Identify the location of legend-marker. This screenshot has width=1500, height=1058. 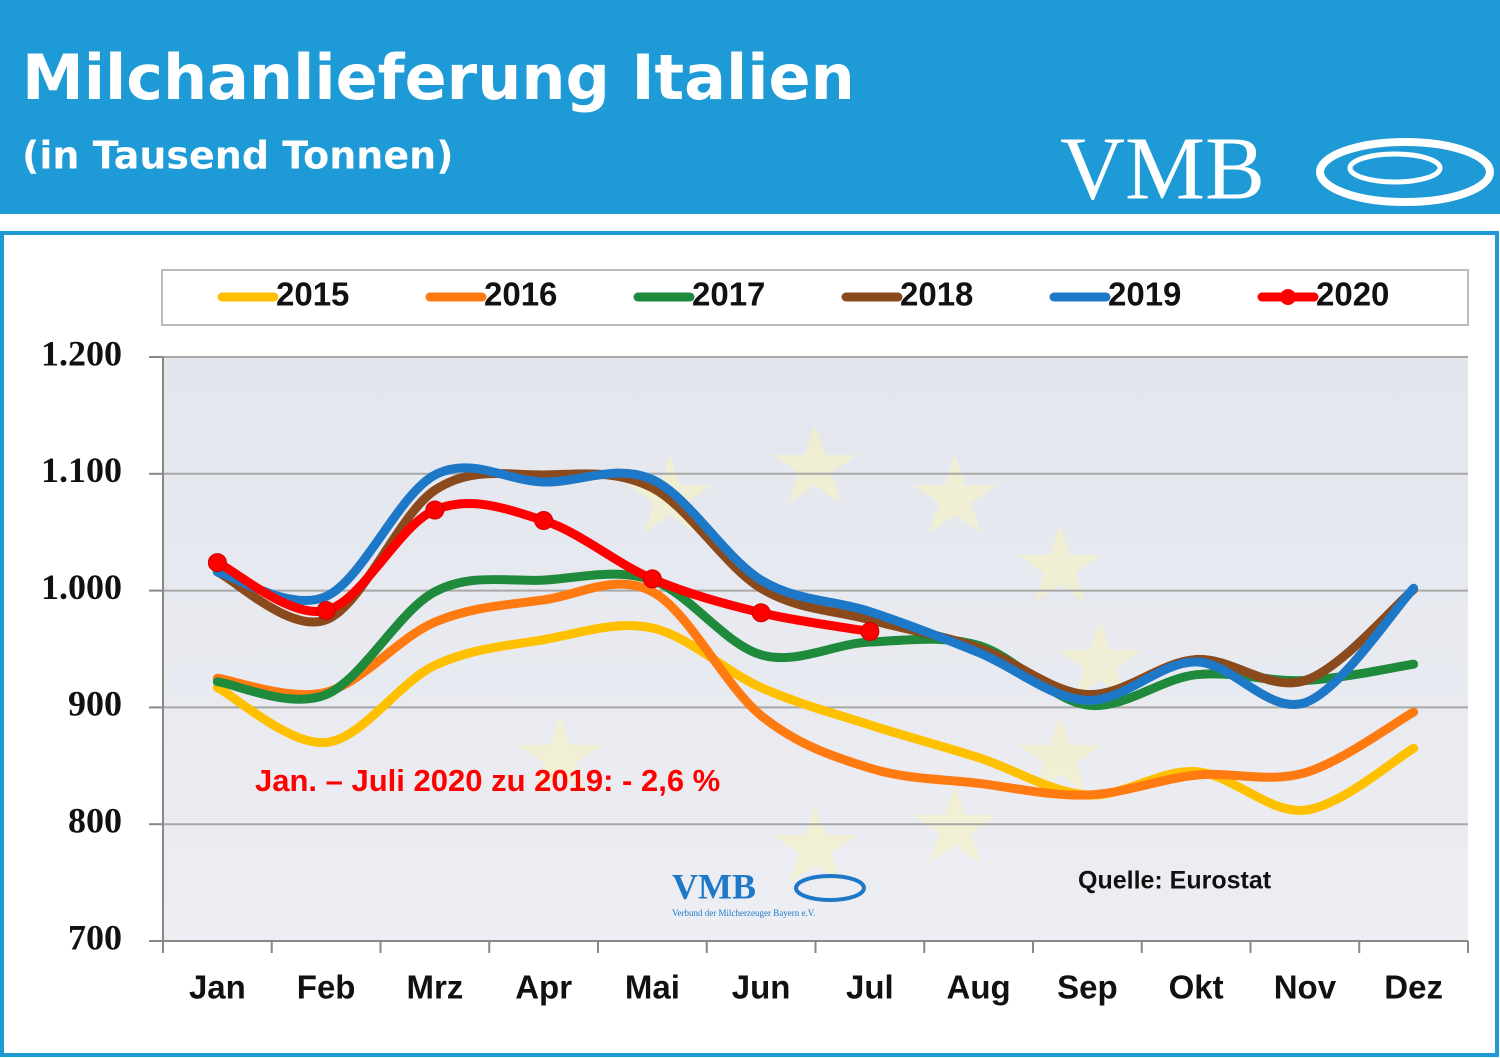
(1288, 297).